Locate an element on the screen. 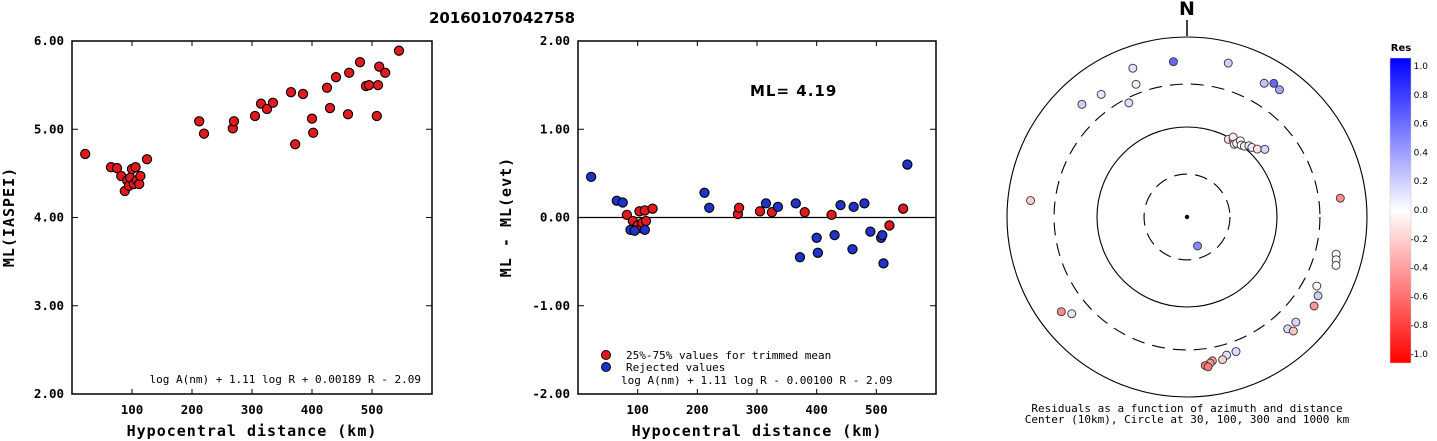 This screenshot has width=1437, height=441. distance-ring is located at coordinates (1187, 217).